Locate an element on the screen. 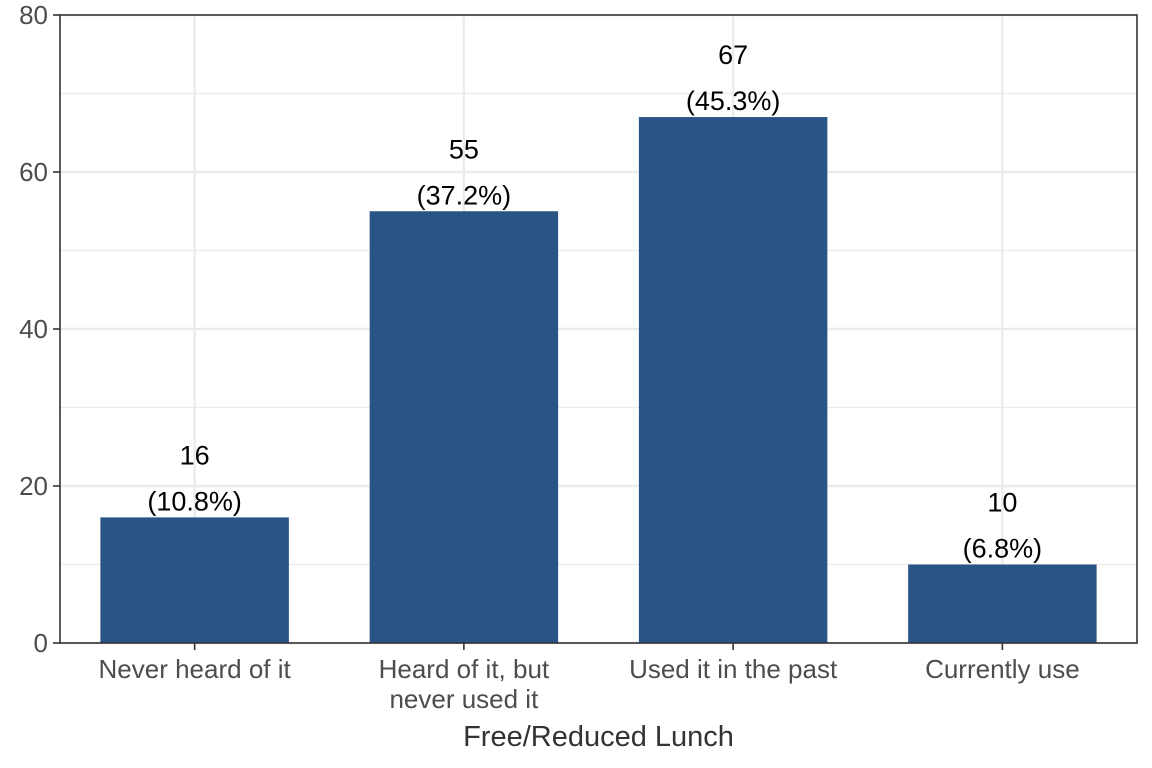 The height and width of the screenshot is (768, 1152). x-tick-label: Used it in the past is located at coordinates (733, 669).